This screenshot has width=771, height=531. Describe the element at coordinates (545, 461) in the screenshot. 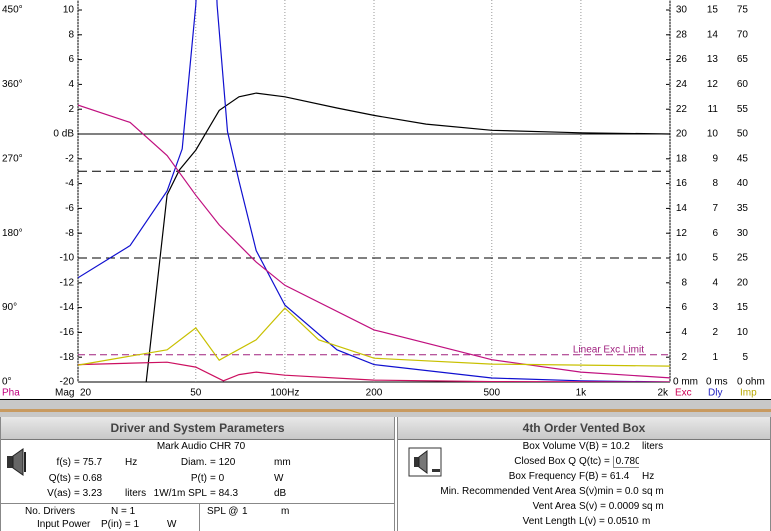

I see `row-label: Closed Box Q` at that location.